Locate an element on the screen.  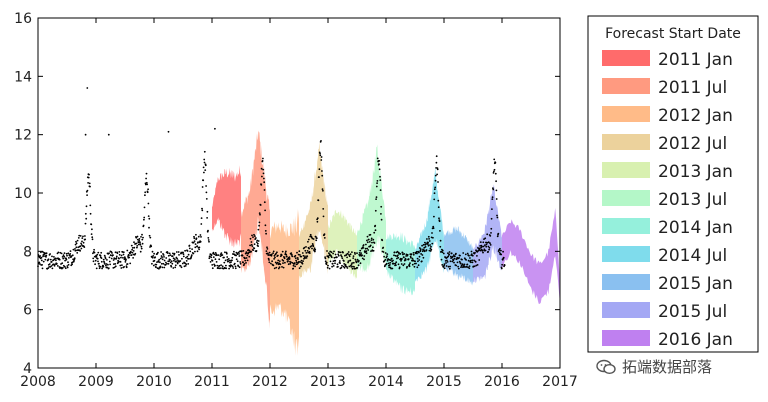
legend-title: Forecast Start Date is located at coordinates (673, 34).